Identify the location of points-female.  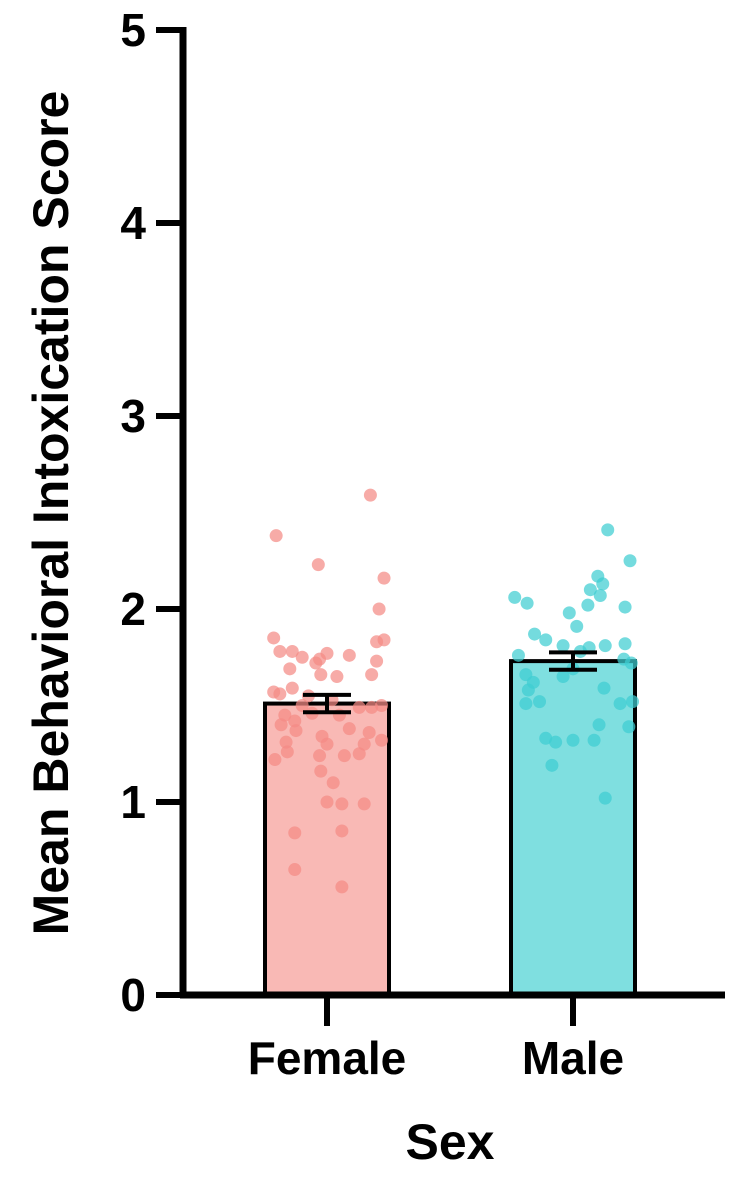
(329, 691).